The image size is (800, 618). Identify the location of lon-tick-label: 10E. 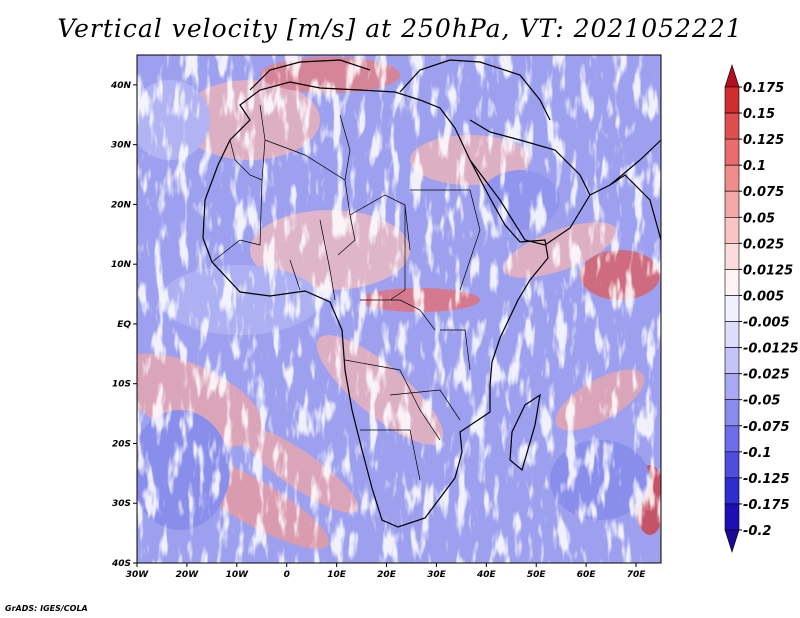
(337, 575).